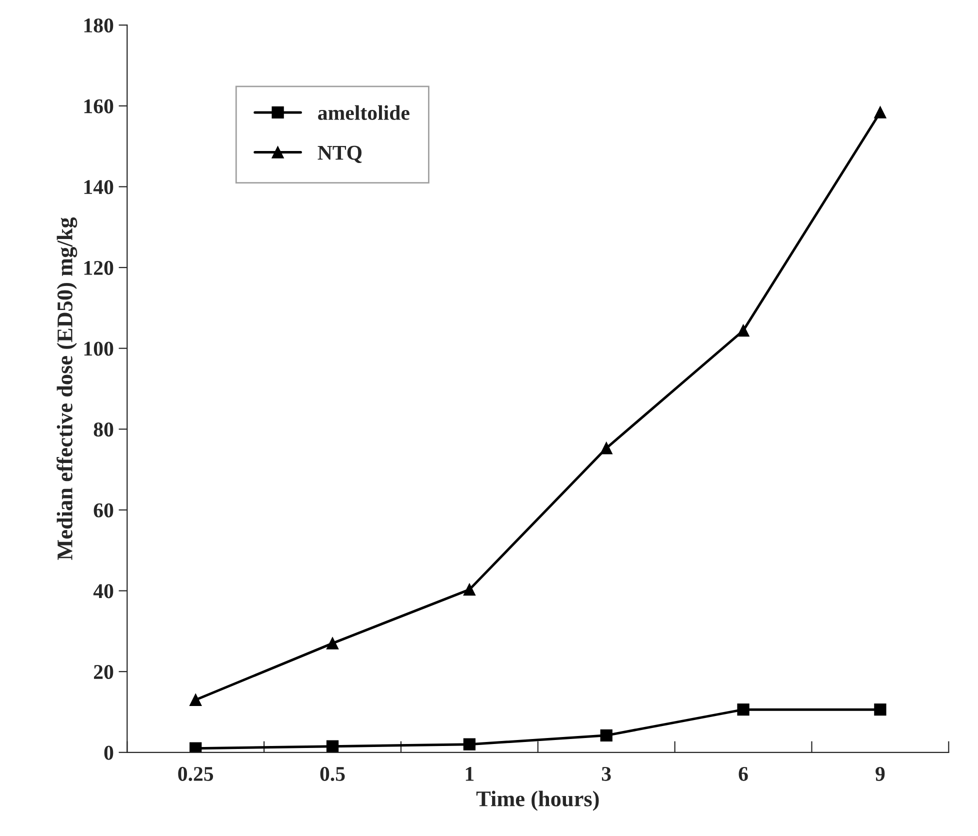  What do you see at coordinates (99, 267) in the screenshot?
I see `y-tick-label: 120` at bounding box center [99, 267].